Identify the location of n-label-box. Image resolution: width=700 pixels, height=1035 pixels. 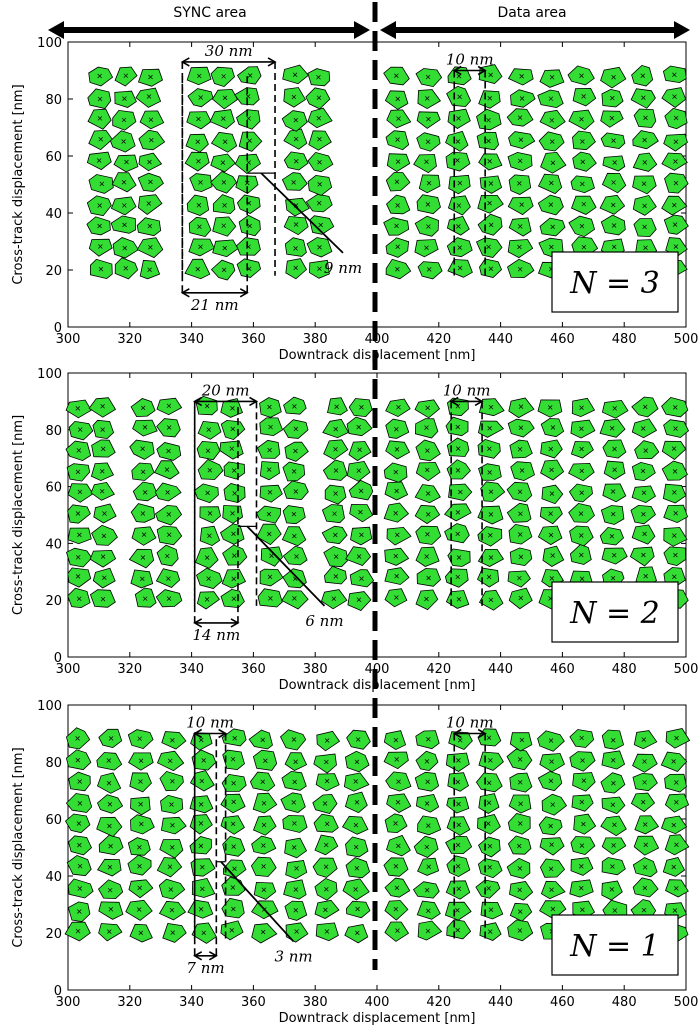
(615, 945).